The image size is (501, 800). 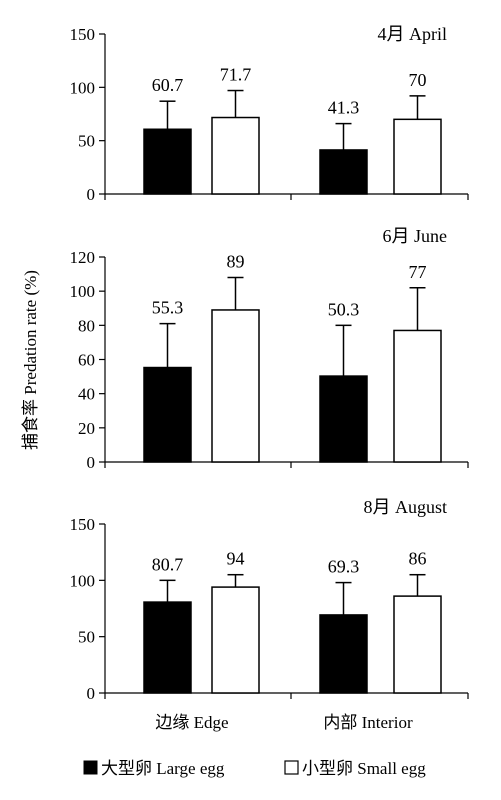 What do you see at coordinates (86, 360) in the screenshot?
I see `y-tick-label: 60` at bounding box center [86, 360].